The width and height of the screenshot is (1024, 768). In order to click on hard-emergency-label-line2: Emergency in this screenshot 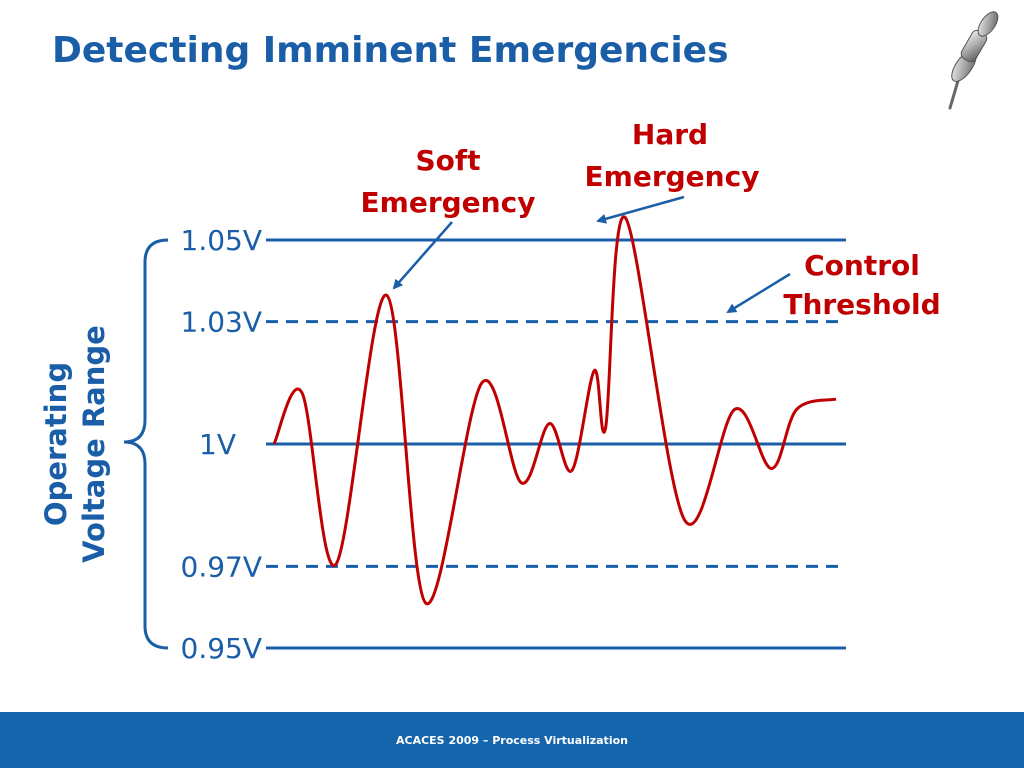, I will do `click(672, 176)`.